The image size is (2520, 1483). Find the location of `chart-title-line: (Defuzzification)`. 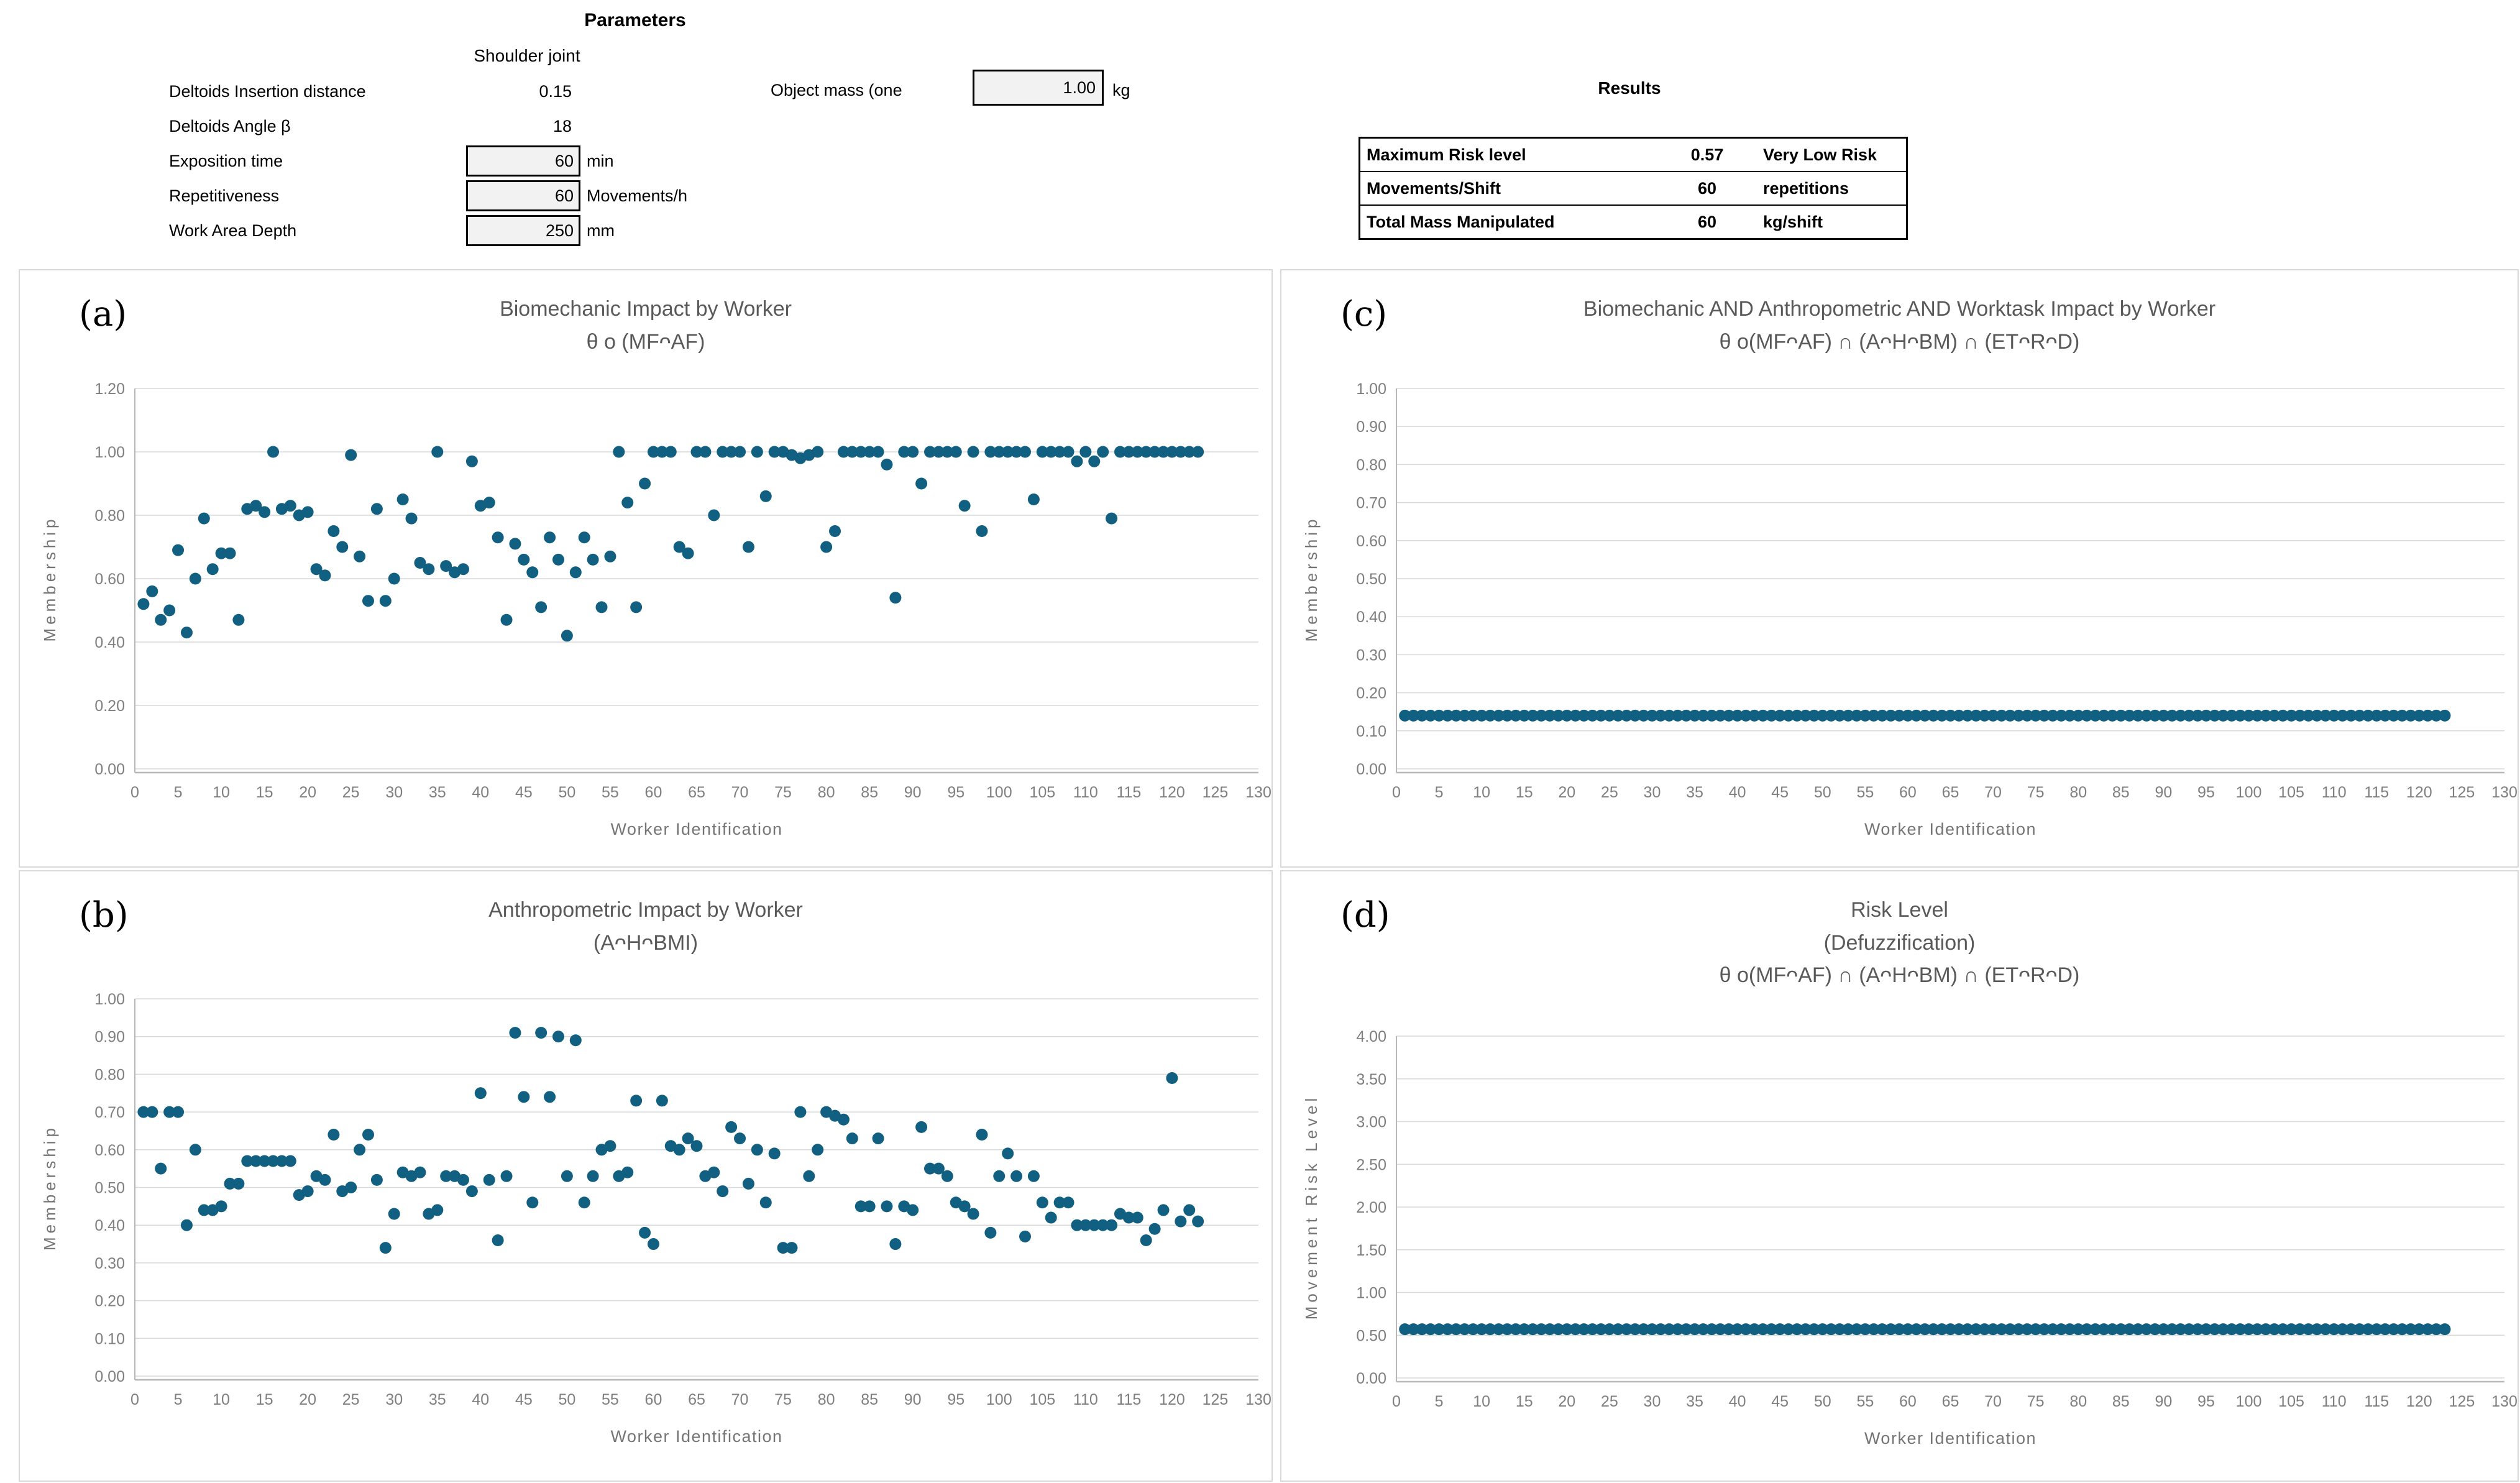

chart-title-line: (Defuzzification) is located at coordinates (1899, 942).